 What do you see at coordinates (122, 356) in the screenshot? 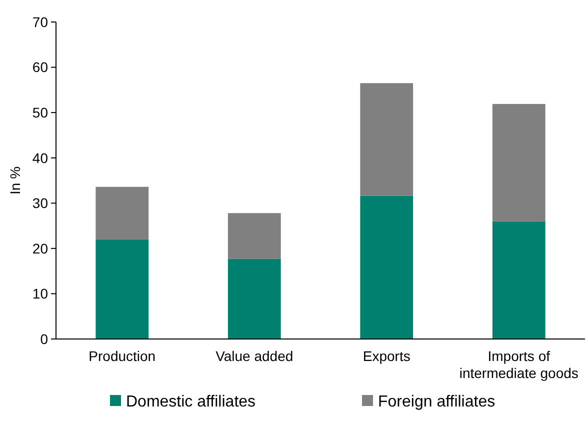
I see `x-tick-label: Production` at bounding box center [122, 356].